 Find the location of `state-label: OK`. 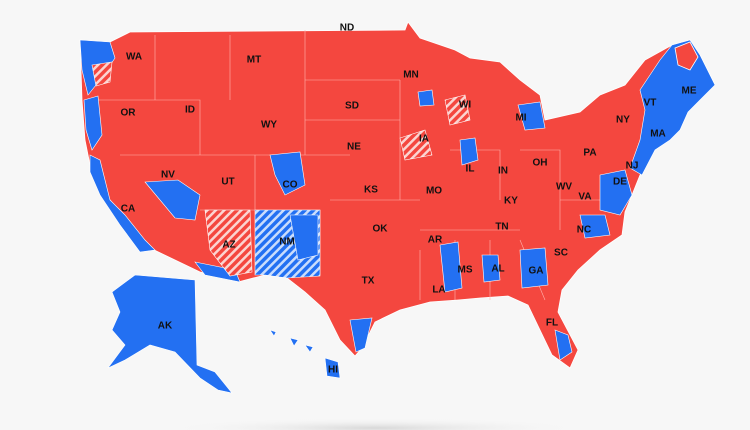

state-label: OK is located at coordinates (381, 229).